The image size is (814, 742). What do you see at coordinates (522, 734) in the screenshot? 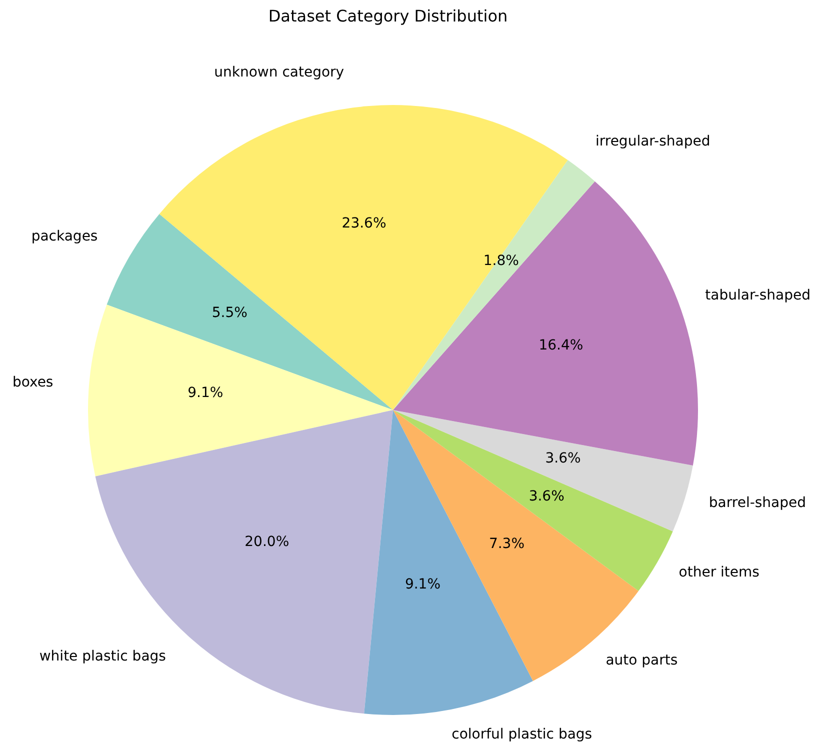
I see `slice-label: colorful plastic bags` at bounding box center [522, 734].